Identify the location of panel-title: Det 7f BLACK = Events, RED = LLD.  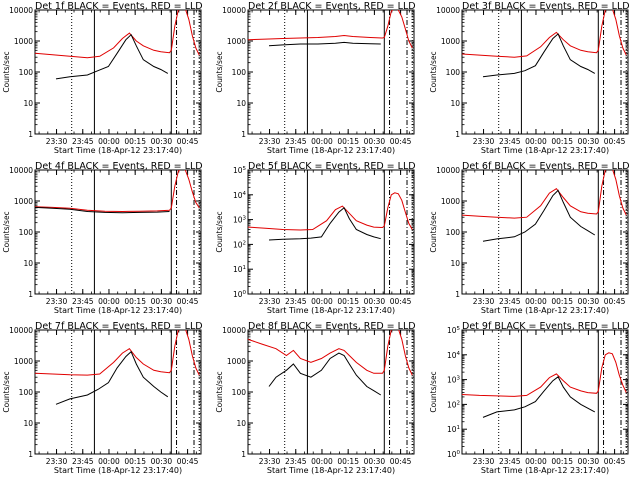
(119, 326).